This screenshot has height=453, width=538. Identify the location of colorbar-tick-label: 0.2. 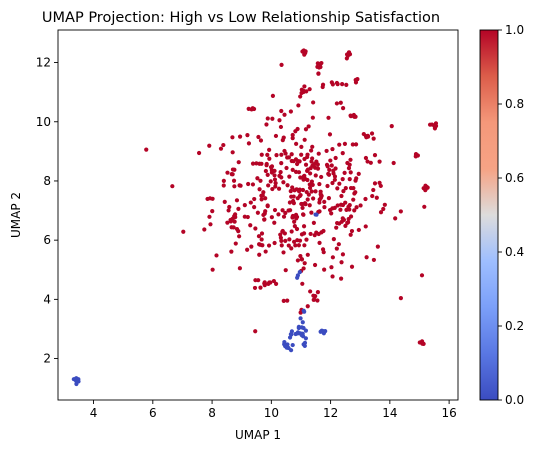
(514, 326).